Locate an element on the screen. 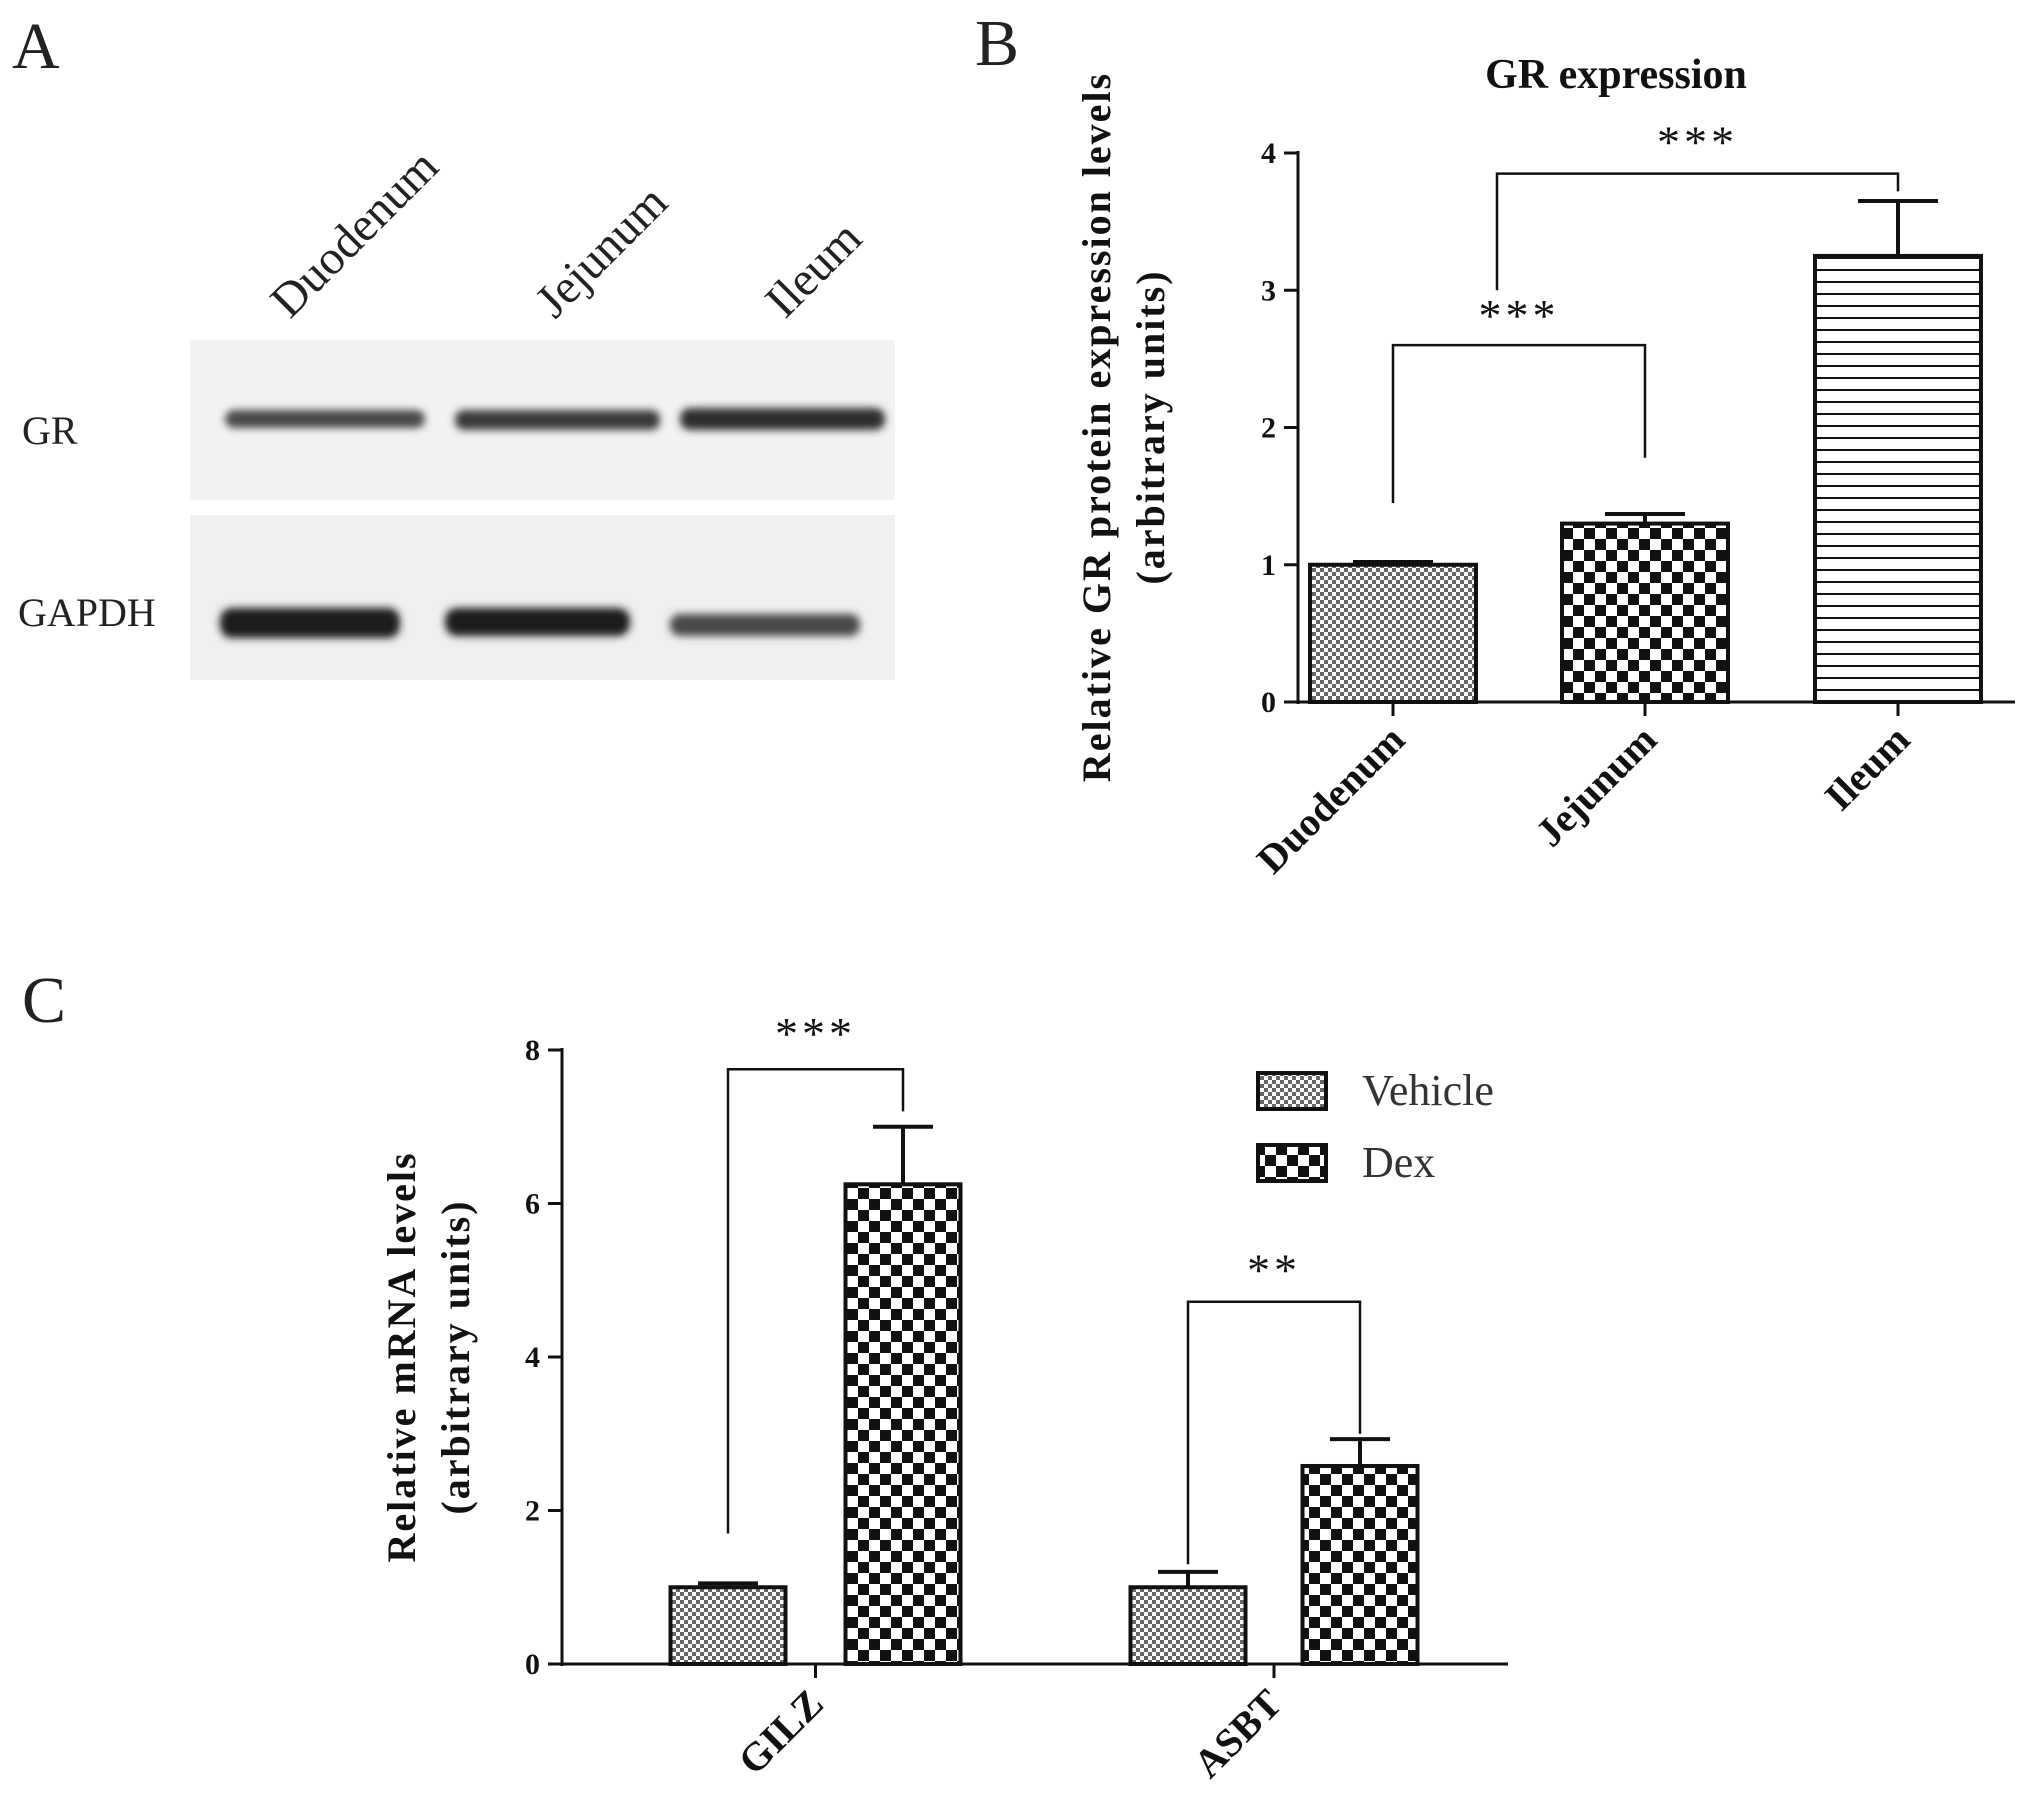  significance-bracket-duodenum-jejunum is located at coordinates (1519, 423).